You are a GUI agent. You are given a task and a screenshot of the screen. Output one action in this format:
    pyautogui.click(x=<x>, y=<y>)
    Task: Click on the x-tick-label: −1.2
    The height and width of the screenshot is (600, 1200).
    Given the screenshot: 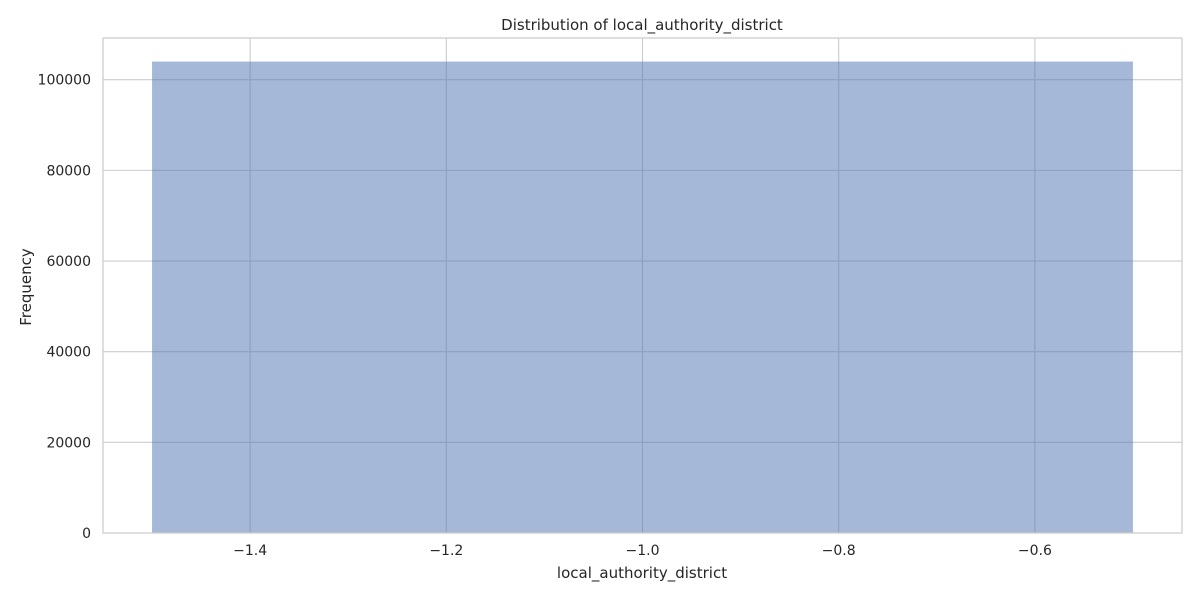 What is the action you would take?
    pyautogui.click(x=446, y=551)
    